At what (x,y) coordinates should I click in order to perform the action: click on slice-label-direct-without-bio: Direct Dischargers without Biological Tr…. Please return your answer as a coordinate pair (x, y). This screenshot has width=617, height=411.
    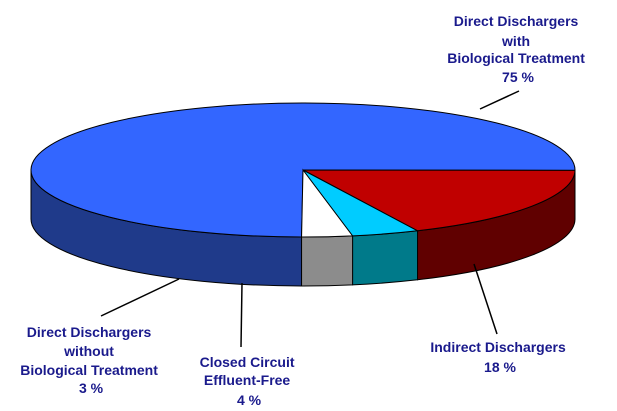
    Looking at the image, I should click on (91, 360).